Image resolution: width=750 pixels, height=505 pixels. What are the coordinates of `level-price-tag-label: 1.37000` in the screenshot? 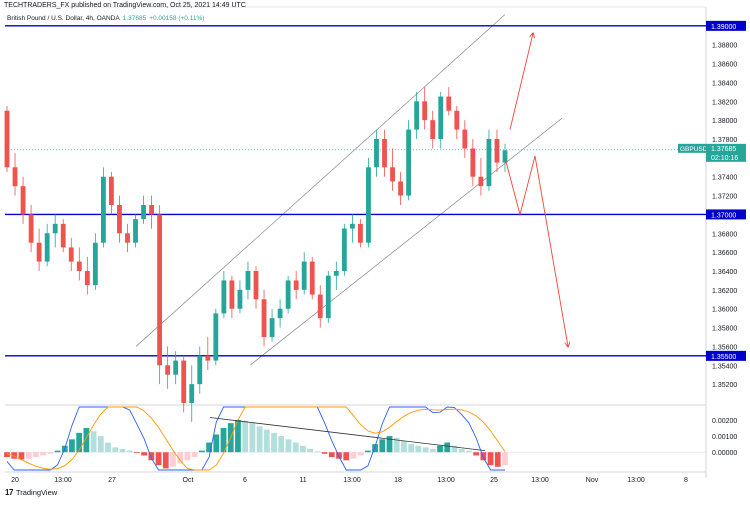 It's located at (723, 215).